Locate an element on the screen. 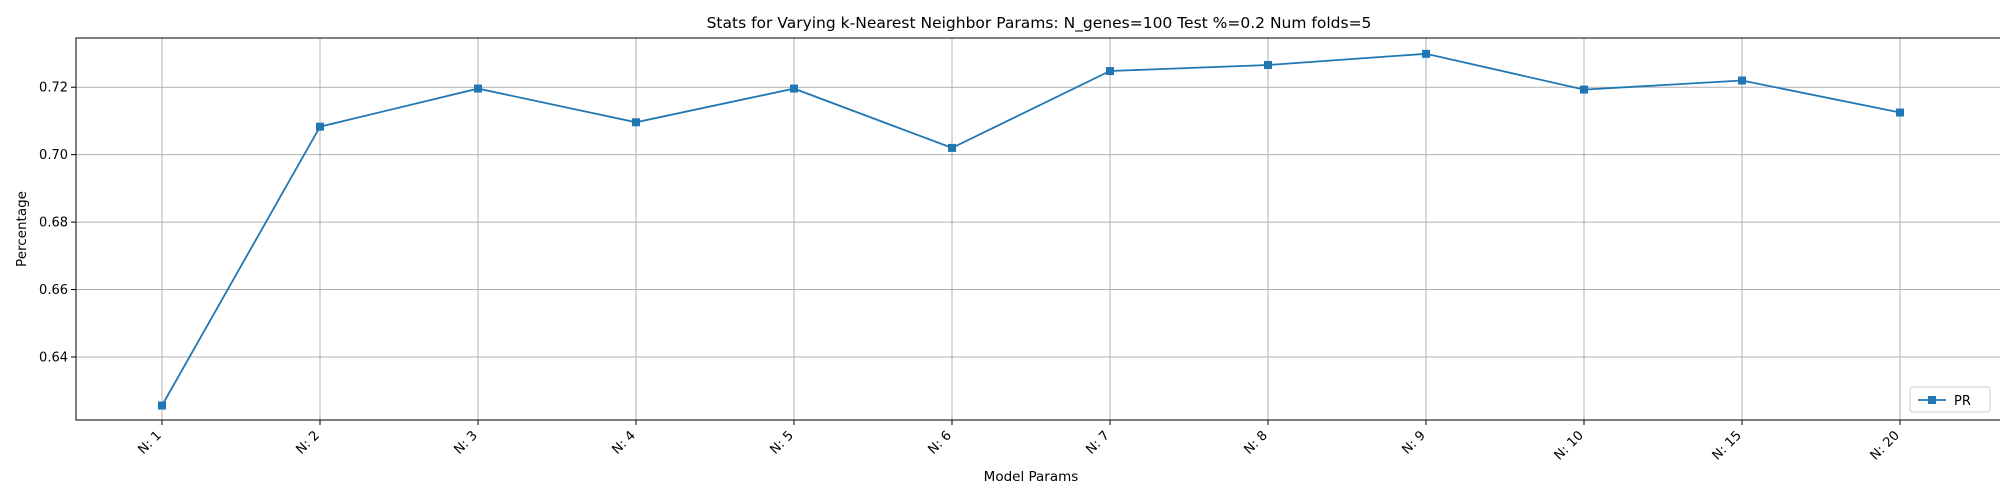 The image size is (2000, 500). y-tick-label: 0.70 is located at coordinates (53, 155).